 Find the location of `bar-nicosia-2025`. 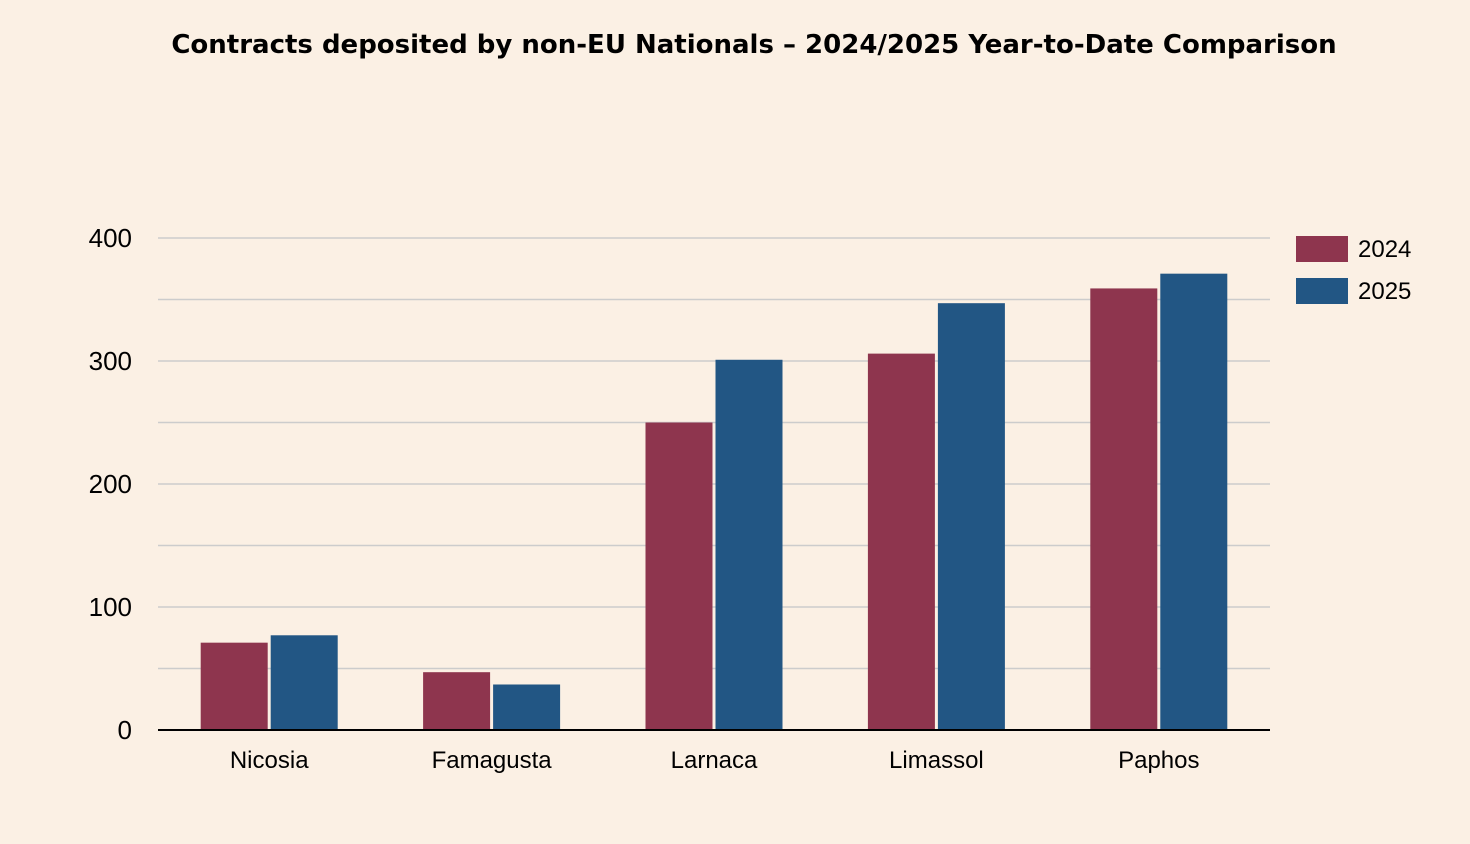

bar-nicosia-2025 is located at coordinates (304, 682).